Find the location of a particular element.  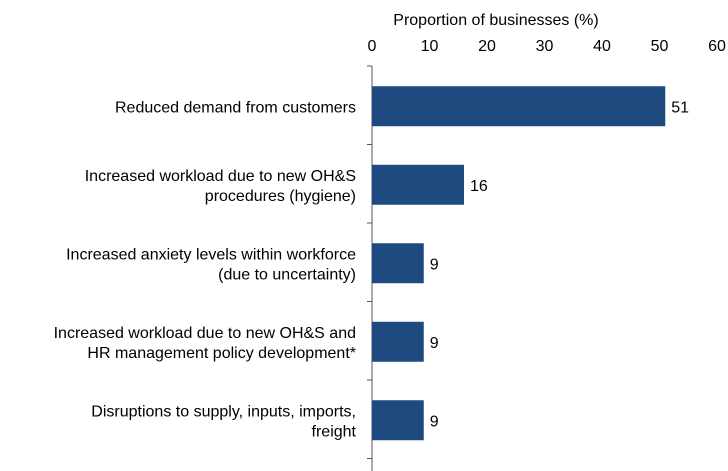

x-tick-label: 20 is located at coordinates (487, 46).